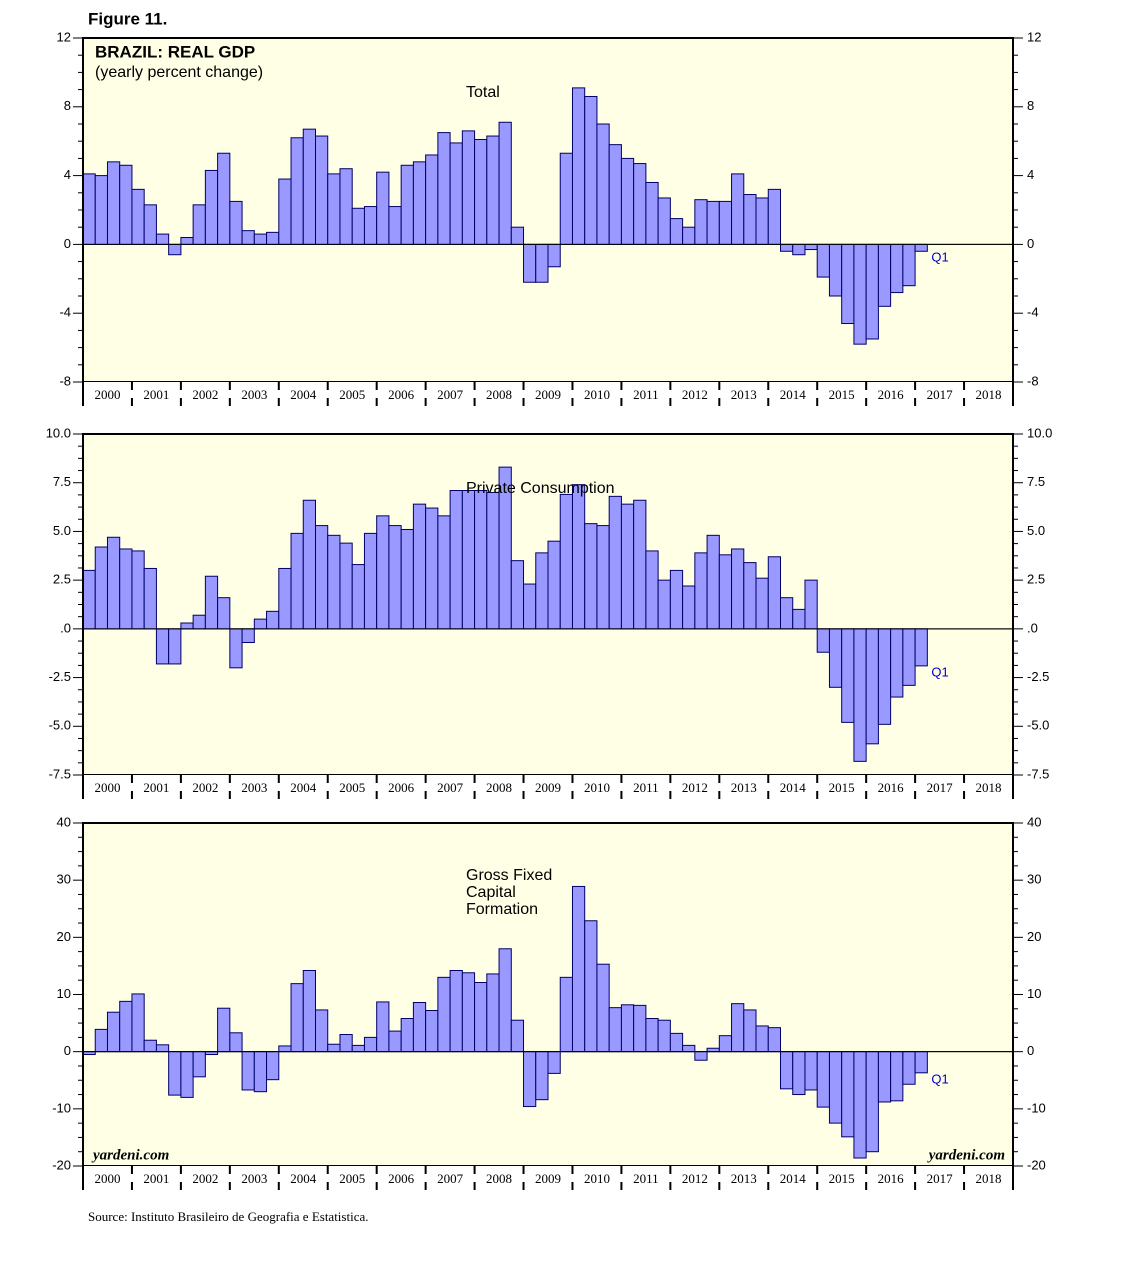 This screenshot has height=1266, width=1138. I want to click on x-tick-label: 2013, so click(744, 787).